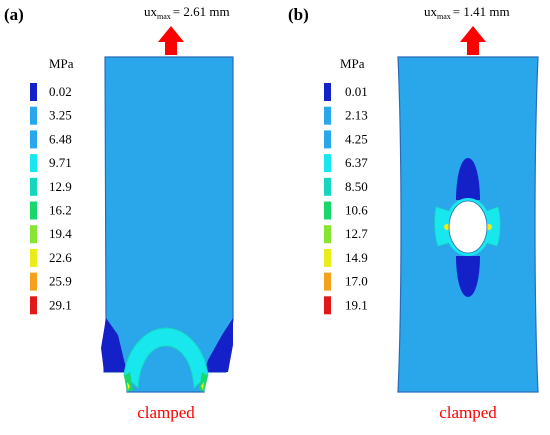 The width and height of the screenshot is (550, 435). What do you see at coordinates (356, 162) in the screenshot?
I see `legend-value-label: 6.37` at bounding box center [356, 162].